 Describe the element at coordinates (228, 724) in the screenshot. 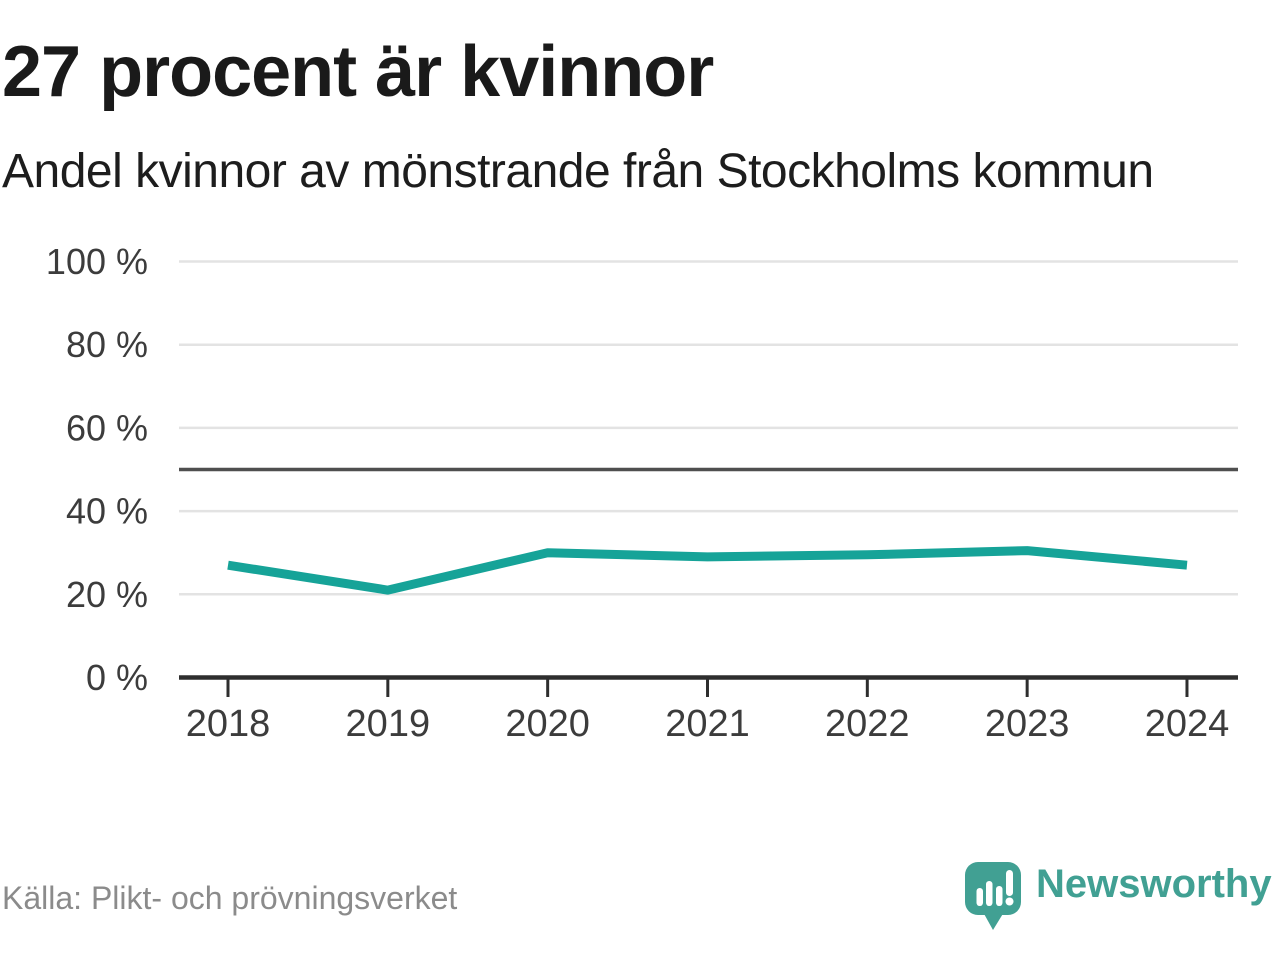

I see `x-axis-label: 2018` at that location.